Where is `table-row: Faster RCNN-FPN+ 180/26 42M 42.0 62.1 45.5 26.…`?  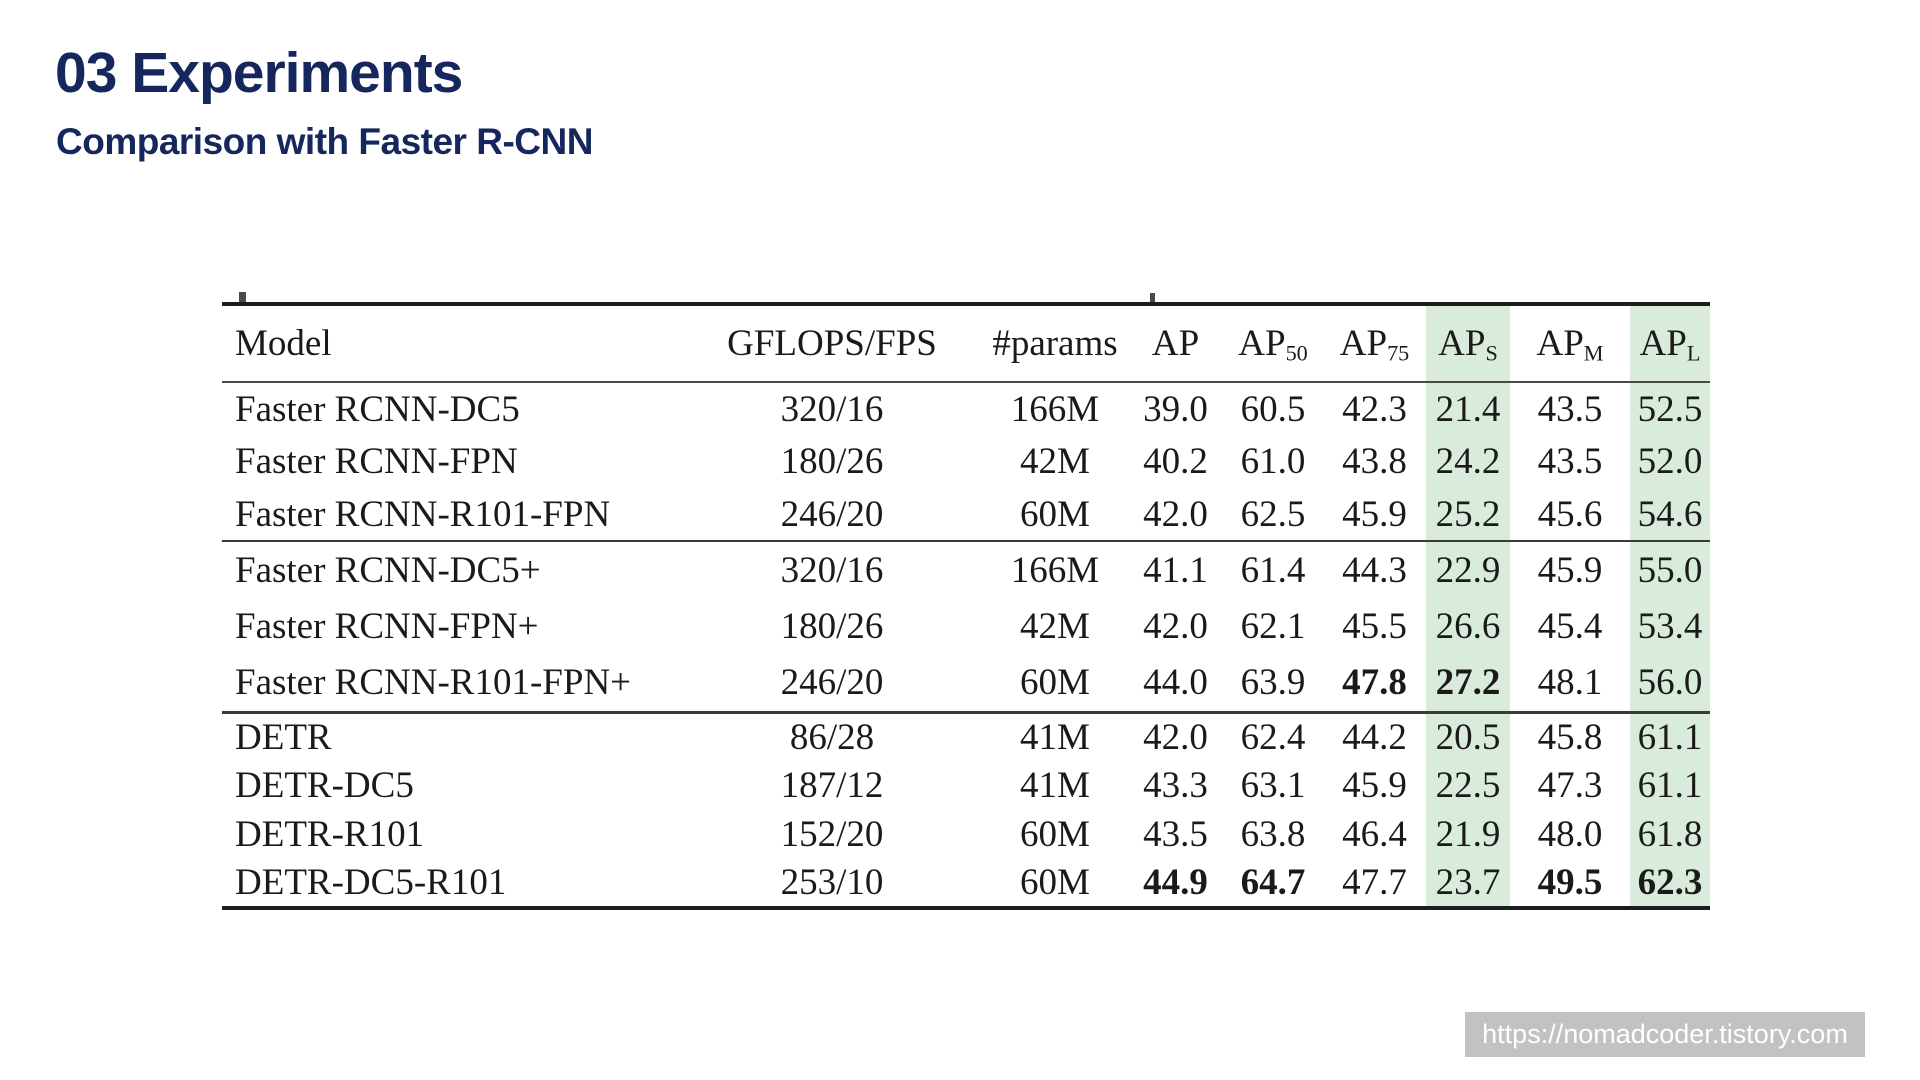 table-row: Faster RCNN-FPN+ 180/26 42M 42.0 62.1 45.5 26.… is located at coordinates (966, 626).